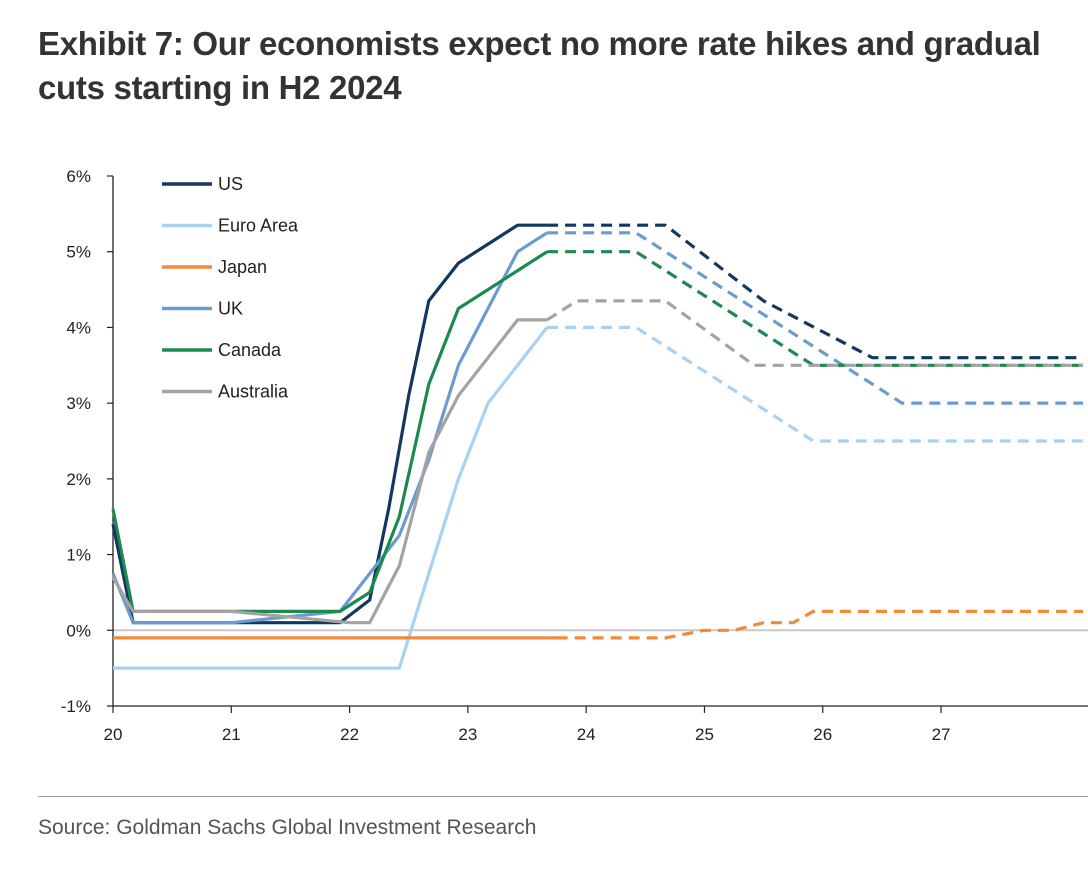 The width and height of the screenshot is (1088, 869). I want to click on y-tick-label: -1%, so click(76, 706).